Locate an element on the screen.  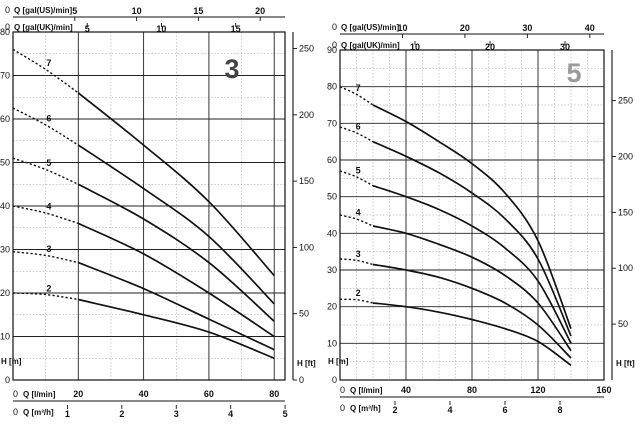
m3h-tick-label: 8 is located at coordinates (559, 410).